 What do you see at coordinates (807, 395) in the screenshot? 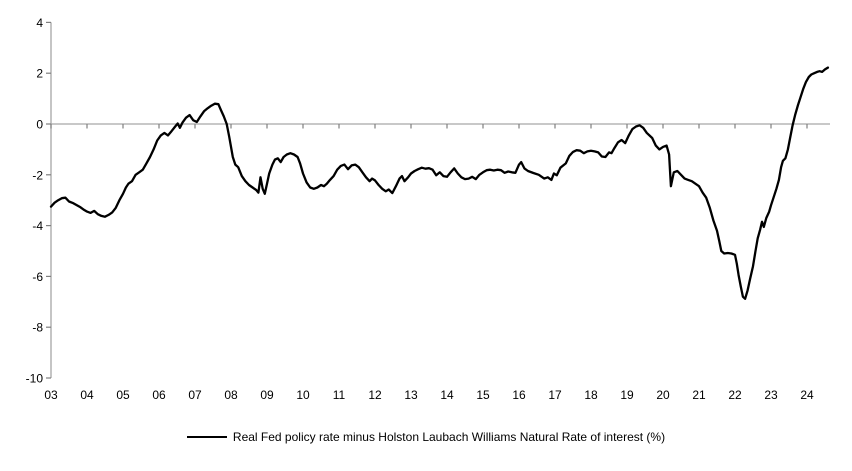
I see `x-tick-label: 24` at bounding box center [807, 395].